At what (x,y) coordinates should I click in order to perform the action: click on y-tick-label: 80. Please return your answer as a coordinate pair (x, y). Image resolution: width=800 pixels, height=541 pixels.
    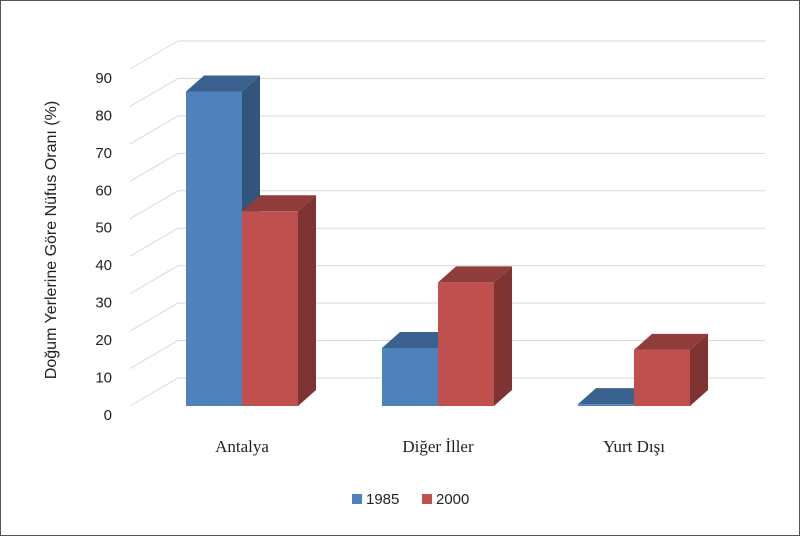
    Looking at the image, I should click on (103, 115).